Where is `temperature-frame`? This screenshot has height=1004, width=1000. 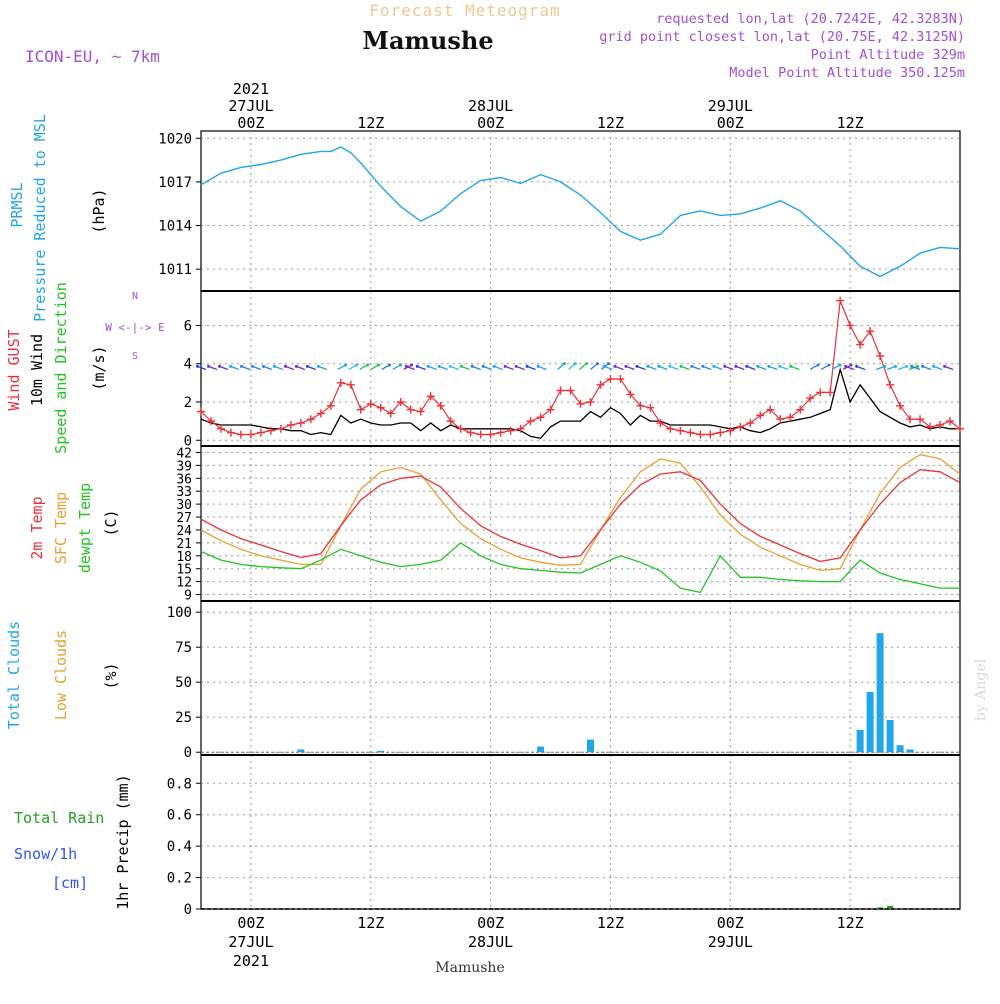 temperature-frame is located at coordinates (580, 523).